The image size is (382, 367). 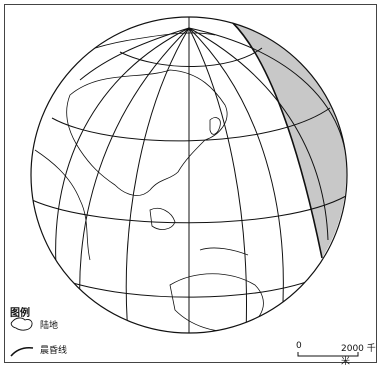 I want to click on legend-item-land: 陆地, so click(x=34, y=324).